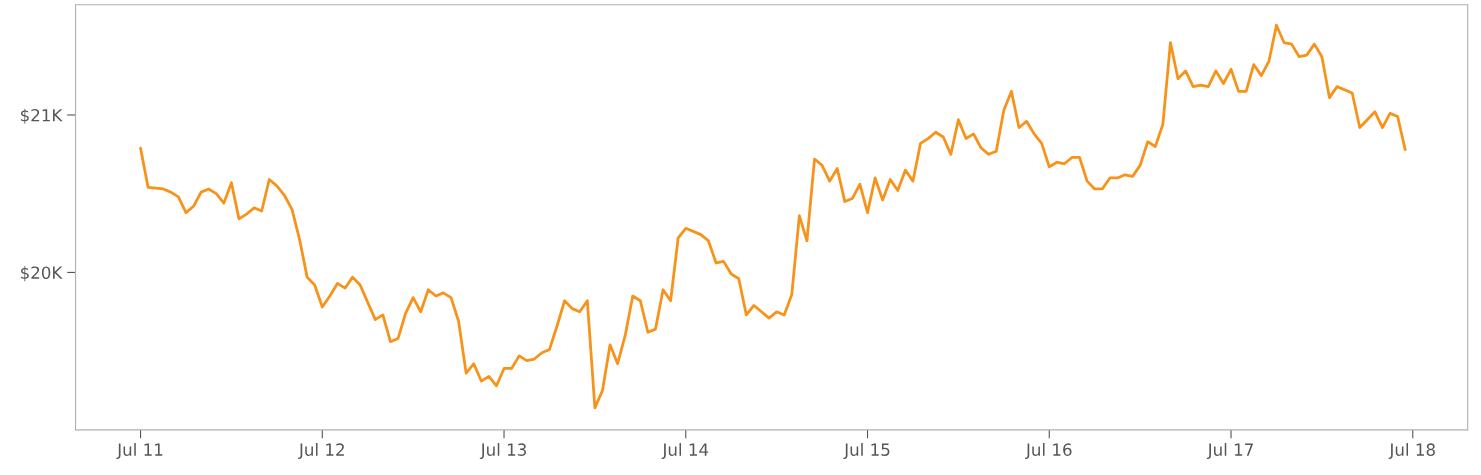 The width and height of the screenshot is (1481, 475). Describe the element at coordinates (685, 451) in the screenshot. I see `x-tick-label: Jul 14` at that location.